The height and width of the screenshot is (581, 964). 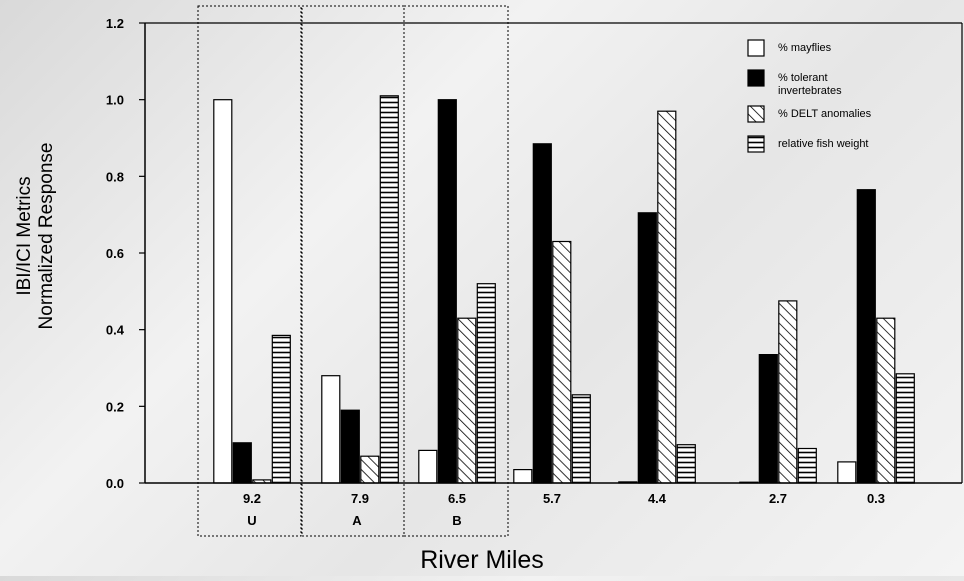 What do you see at coordinates (249, 271) in the screenshot?
I see `highlight-box-9.2` at bounding box center [249, 271].